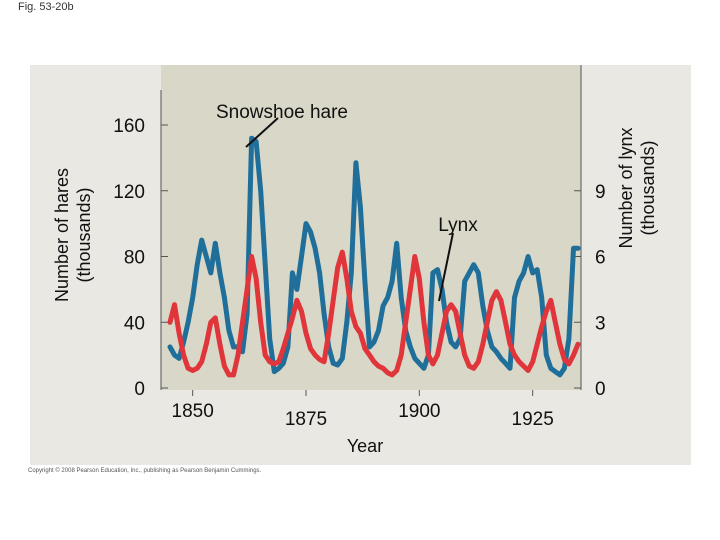  What do you see at coordinates (73, 235) in the screenshot?
I see `y-axis-title-left: Number of hares (thousands)` at bounding box center [73, 235].